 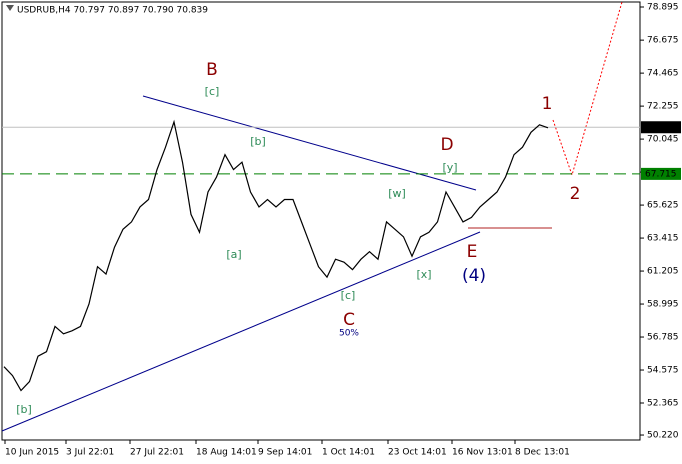 What do you see at coordinates (349, 334) in the screenshot?
I see `wave-label: 50%` at bounding box center [349, 334].